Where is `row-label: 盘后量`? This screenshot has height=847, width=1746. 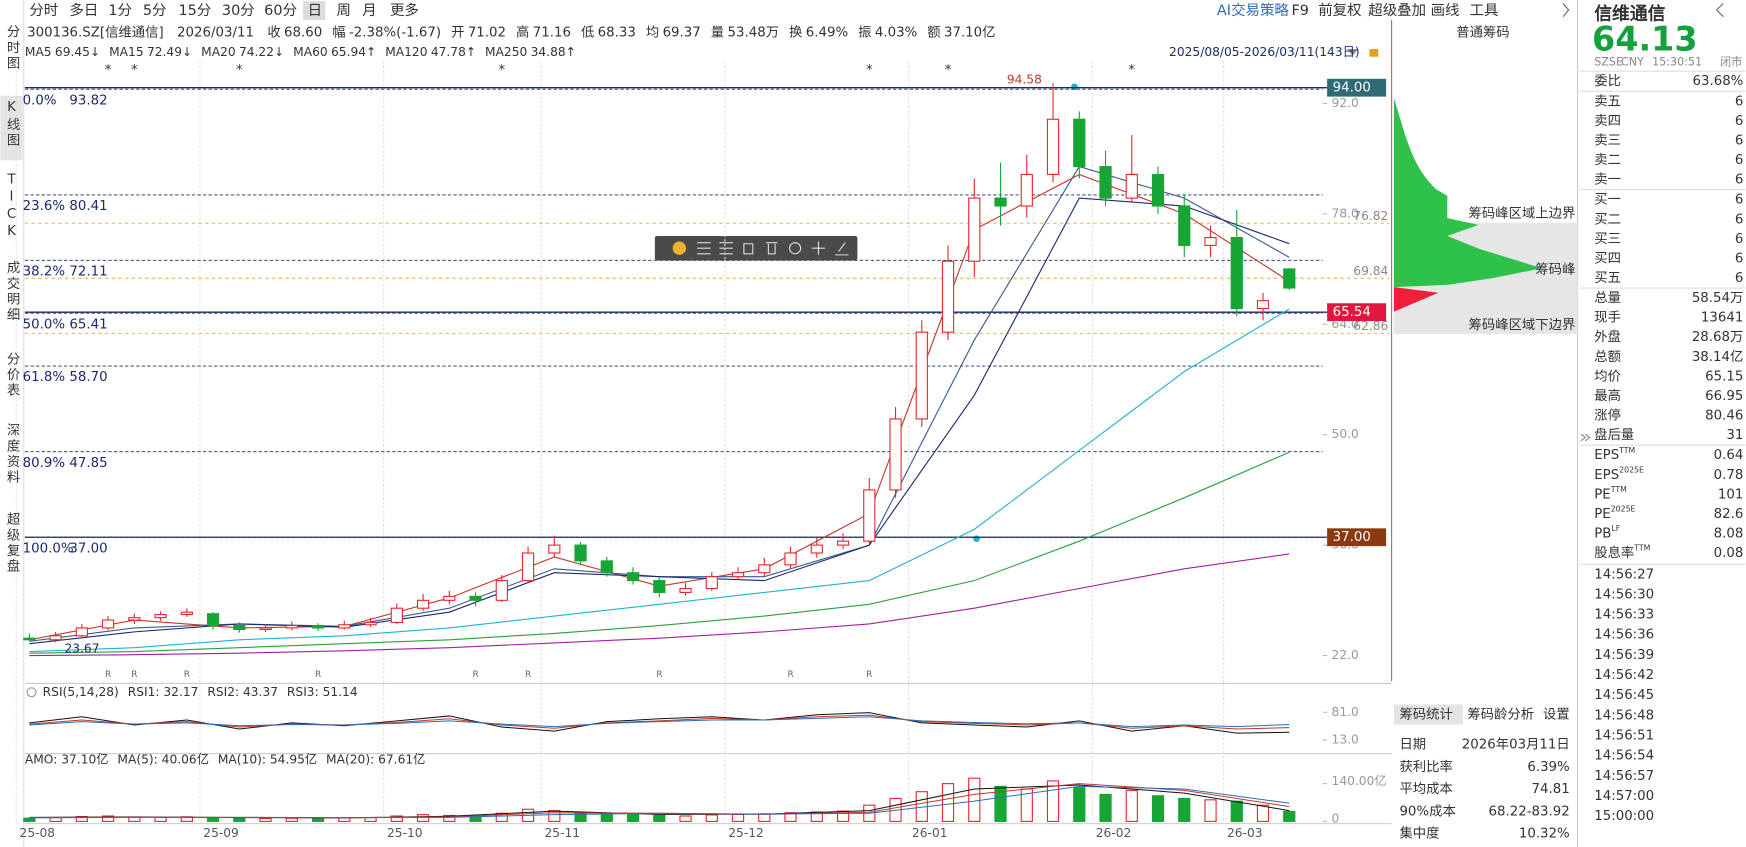
row-label: 盘后量 is located at coordinates (1614, 434).